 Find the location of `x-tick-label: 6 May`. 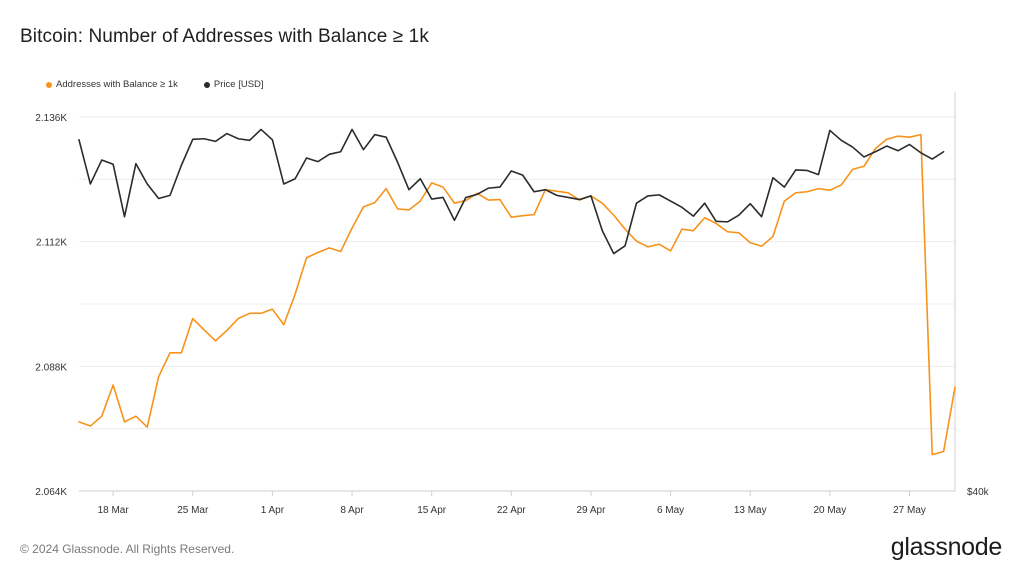

x-tick-label: 6 May is located at coordinates (670, 510).